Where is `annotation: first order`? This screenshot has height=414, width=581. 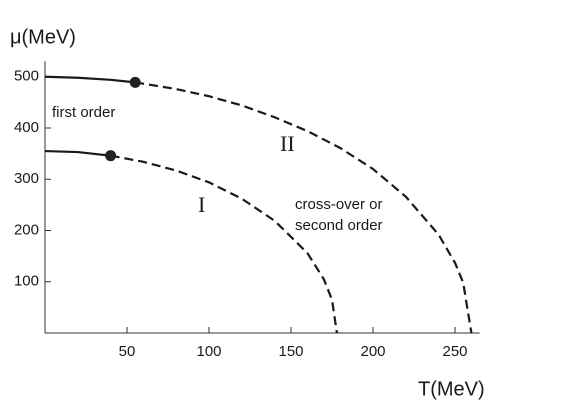 annotation: first order is located at coordinates (83, 112).